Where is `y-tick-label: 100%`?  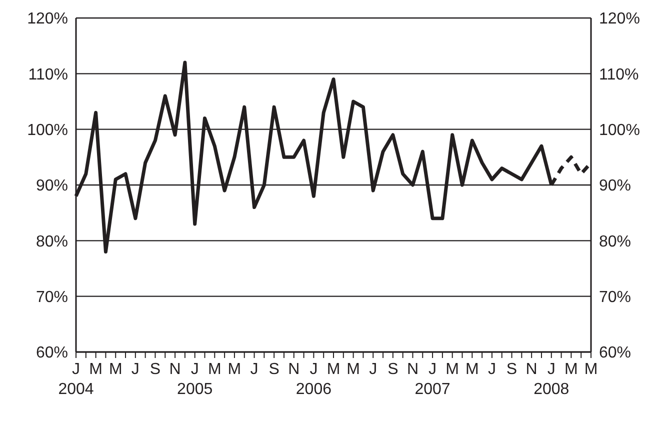
y-tick-label: 100% is located at coordinates (47, 131).